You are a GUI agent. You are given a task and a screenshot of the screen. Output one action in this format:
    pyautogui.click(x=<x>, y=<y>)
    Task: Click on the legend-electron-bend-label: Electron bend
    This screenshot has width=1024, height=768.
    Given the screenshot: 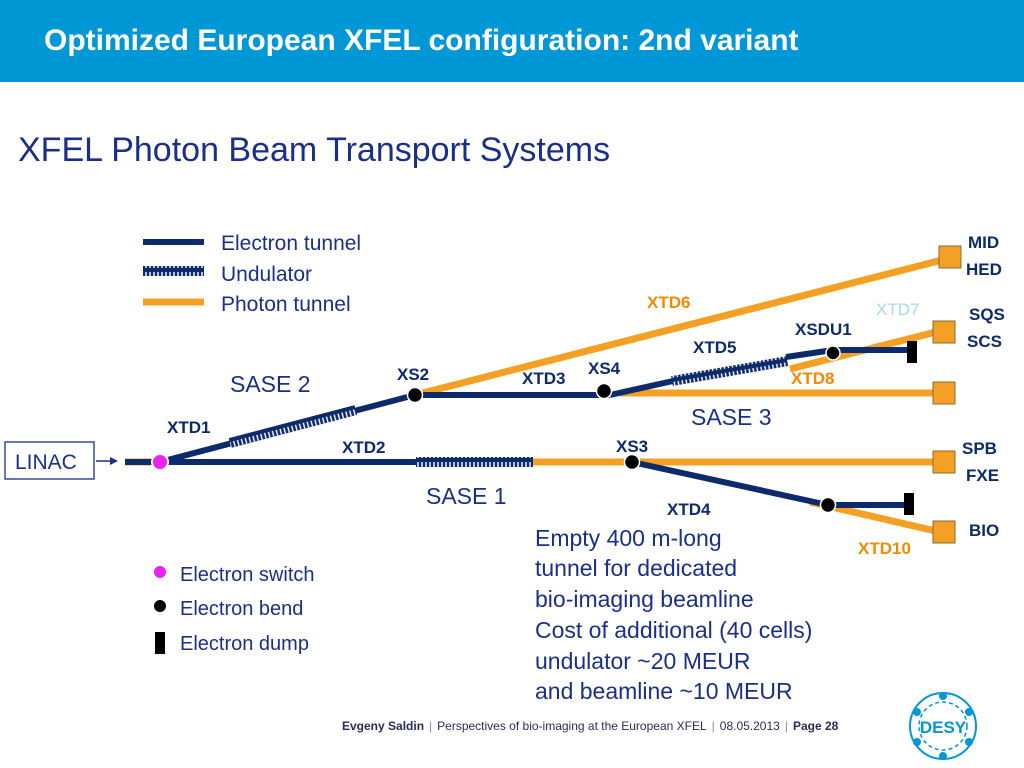 What is the action you would take?
    pyautogui.click(x=241, y=609)
    